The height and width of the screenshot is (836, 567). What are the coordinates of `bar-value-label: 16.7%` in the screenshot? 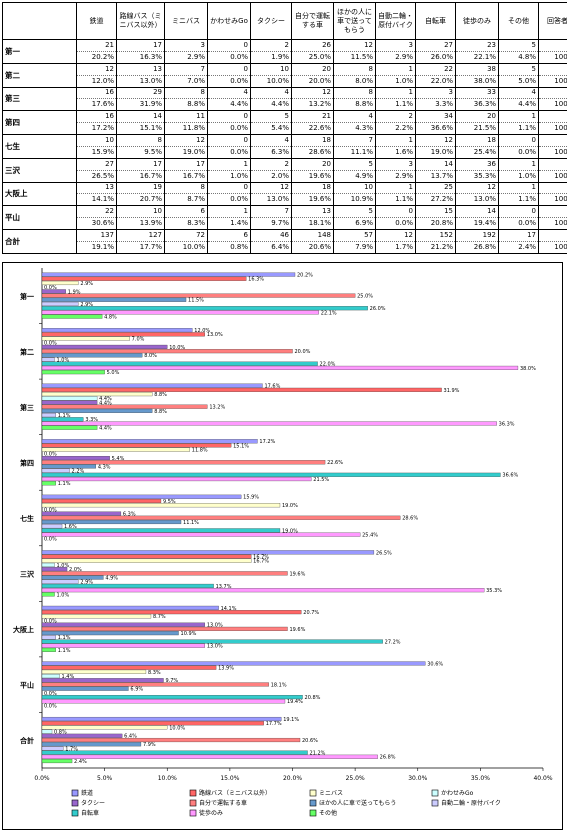 It's located at (261, 557).